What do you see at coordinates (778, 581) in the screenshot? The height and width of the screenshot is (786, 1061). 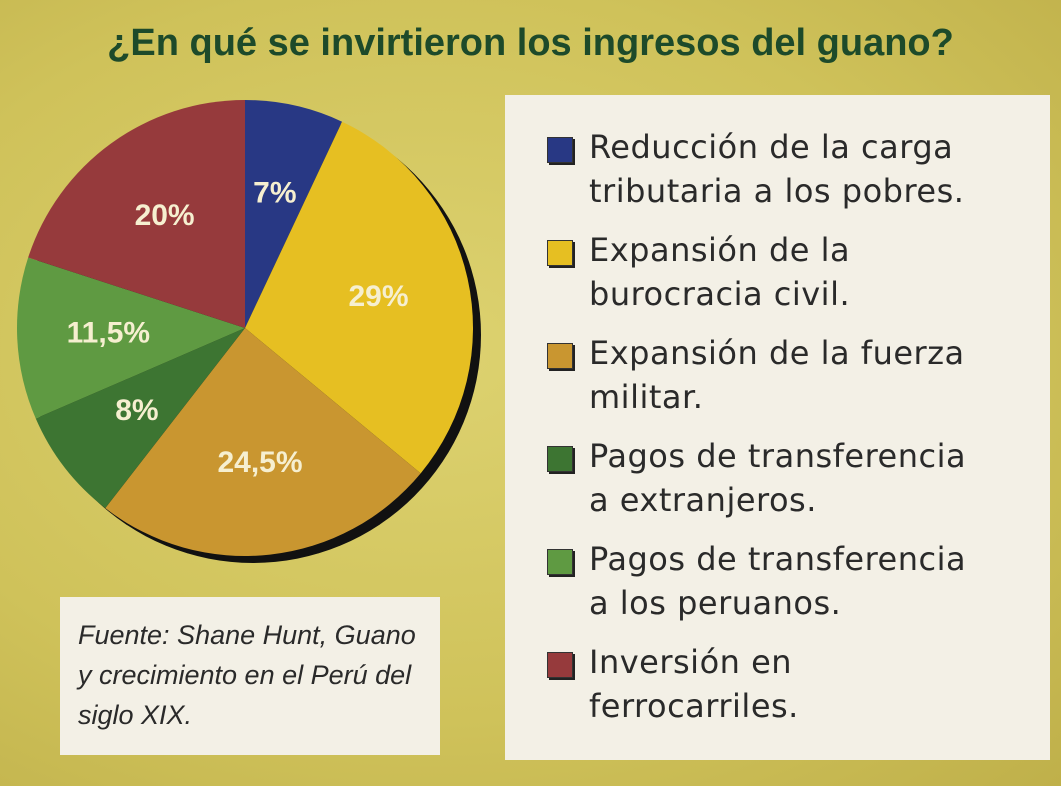 I see `legend-label: Pagos de transferencia a los peruanos.` at bounding box center [778, 581].